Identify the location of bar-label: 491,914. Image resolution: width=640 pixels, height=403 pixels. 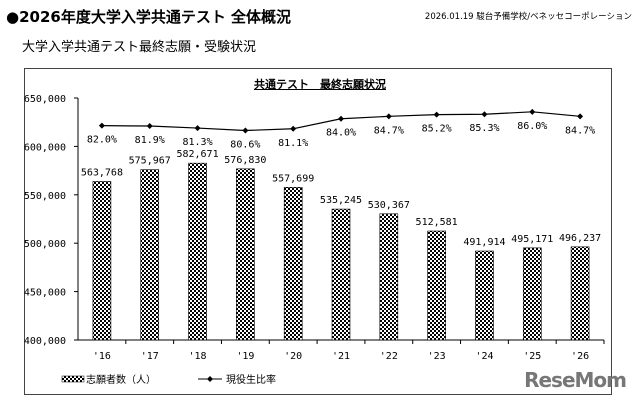
(484, 242).